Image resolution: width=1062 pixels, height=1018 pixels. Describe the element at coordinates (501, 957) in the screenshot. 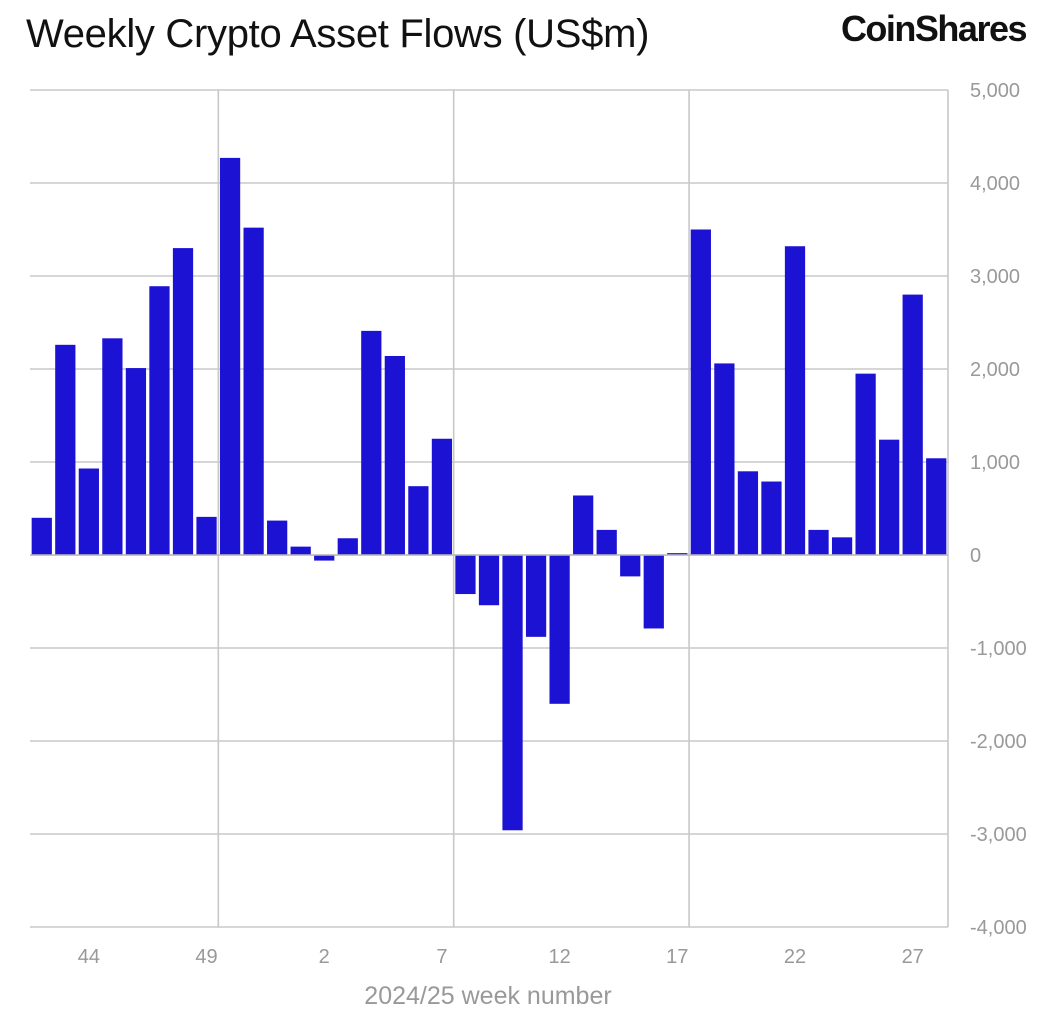

I see `x-axis-ticks: 44 49 2 7 12 17 22 27` at that location.